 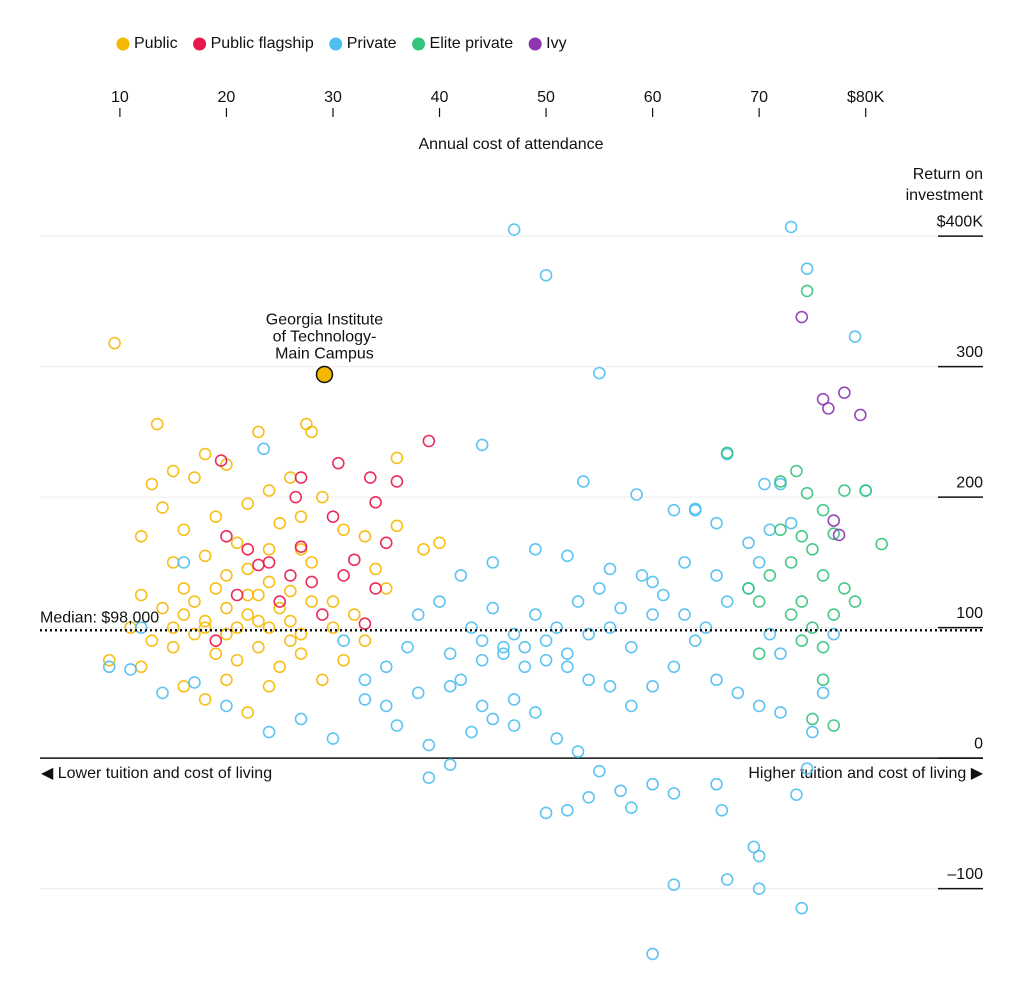 I want to click on left-note: ◀ Lower tuition and cost of living, so click(x=156, y=773).